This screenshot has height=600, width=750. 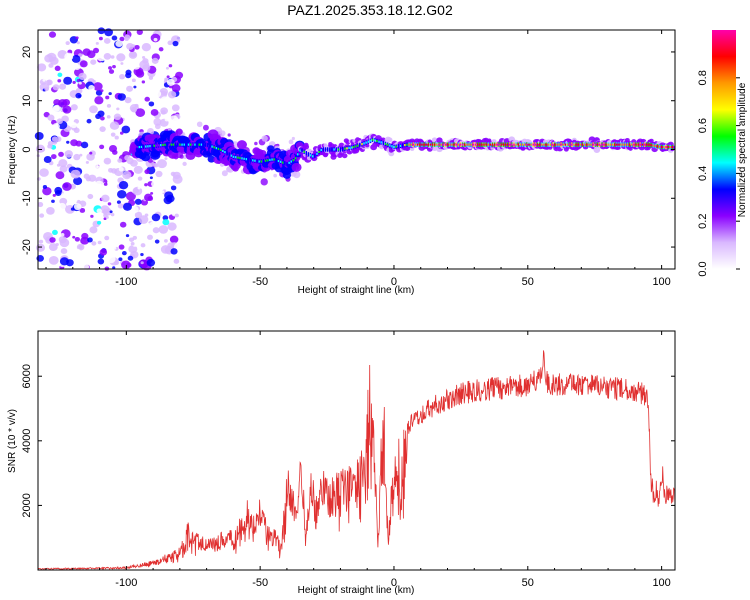 I want to click on snr-x-tick-label: 0, so click(x=394, y=583).